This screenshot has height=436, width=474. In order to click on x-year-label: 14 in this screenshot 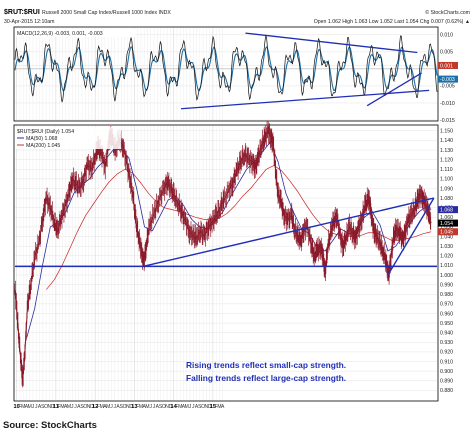, I will do `click(174, 407)`.